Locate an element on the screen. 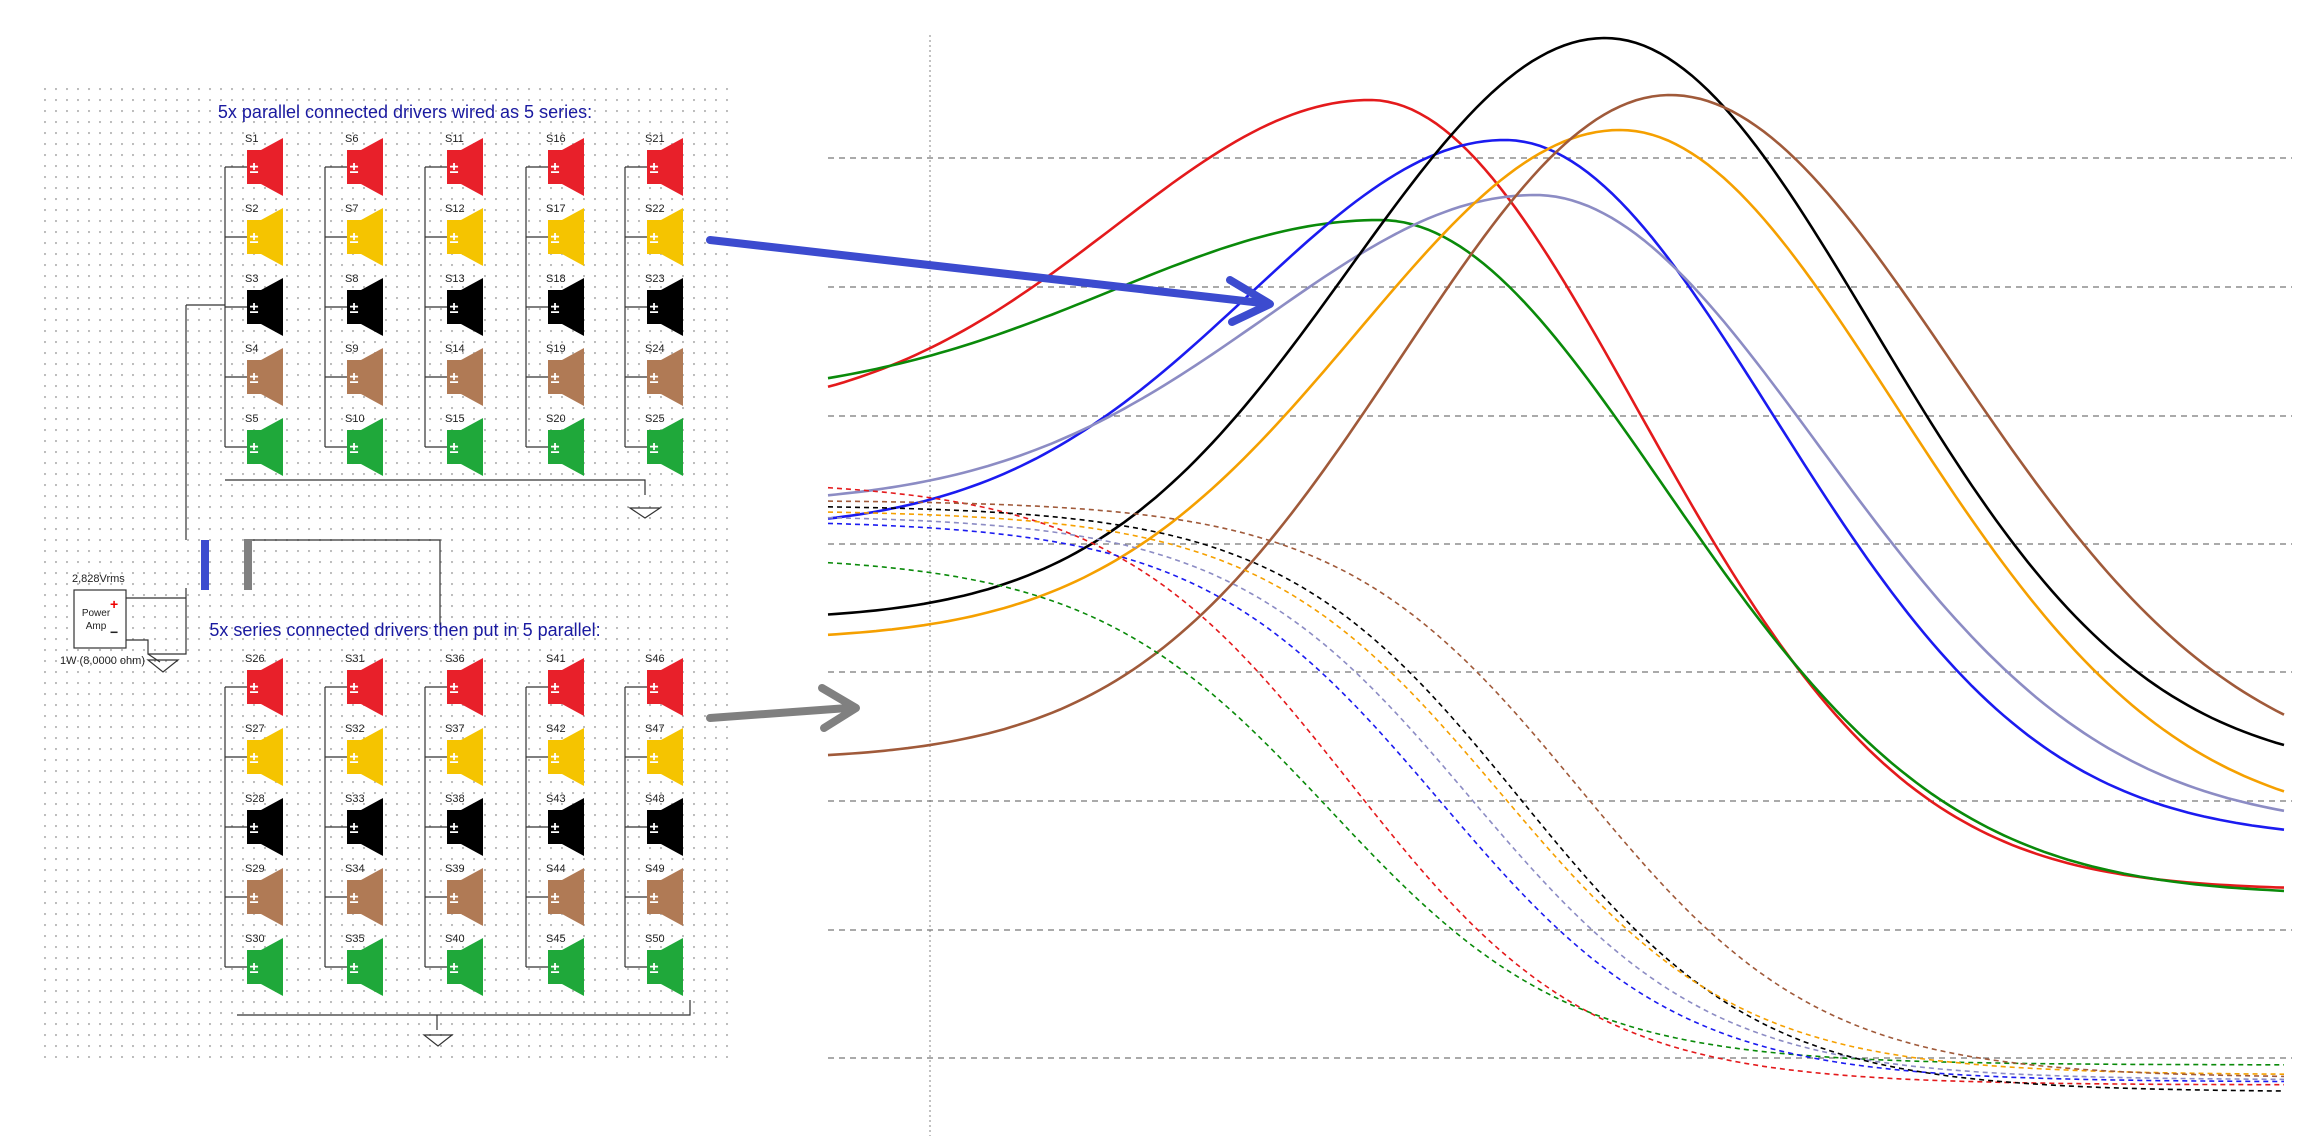 The width and height of the screenshot is (2314, 1136). speaker: S2 ± is located at coordinates (254, 234).